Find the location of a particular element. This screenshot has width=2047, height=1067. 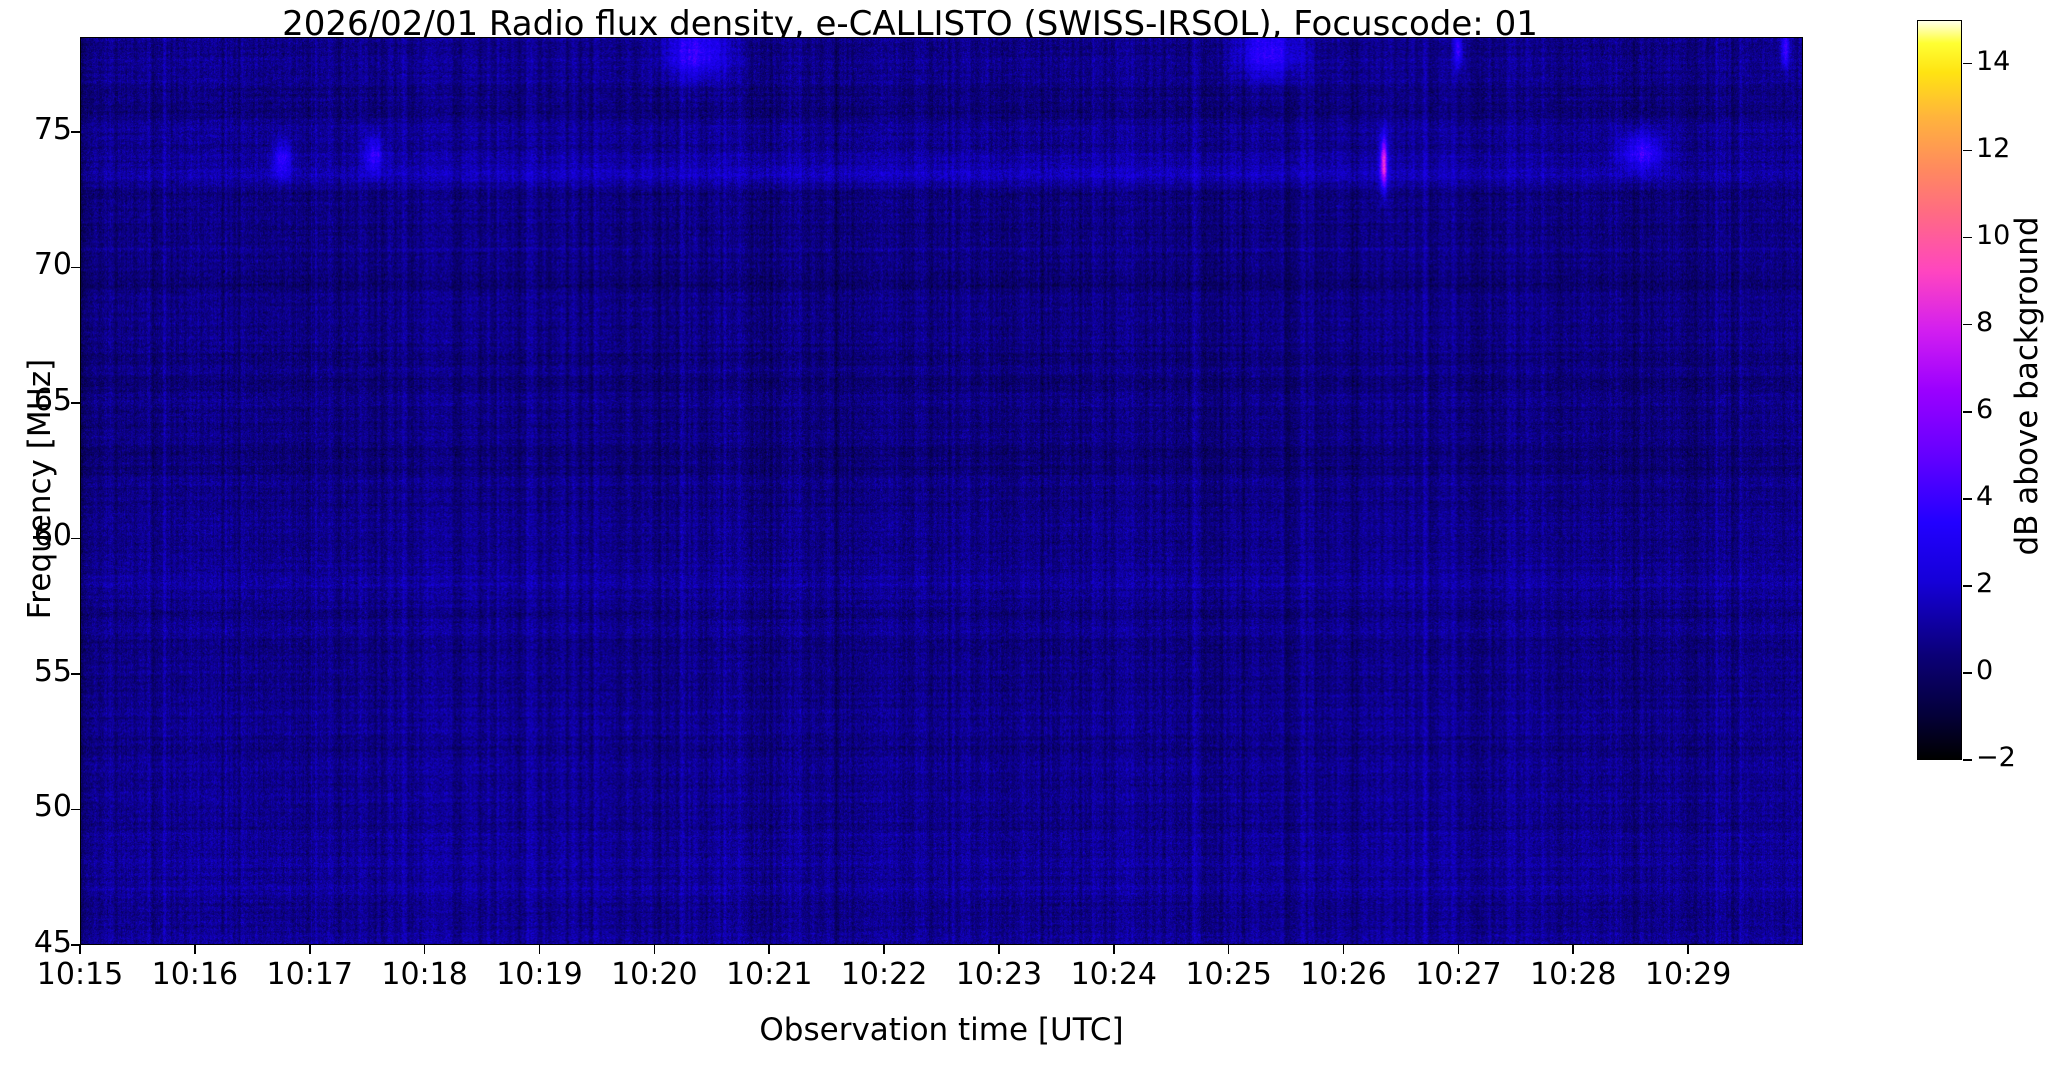

y-tick-label: 65 is located at coordinates (52, 400).